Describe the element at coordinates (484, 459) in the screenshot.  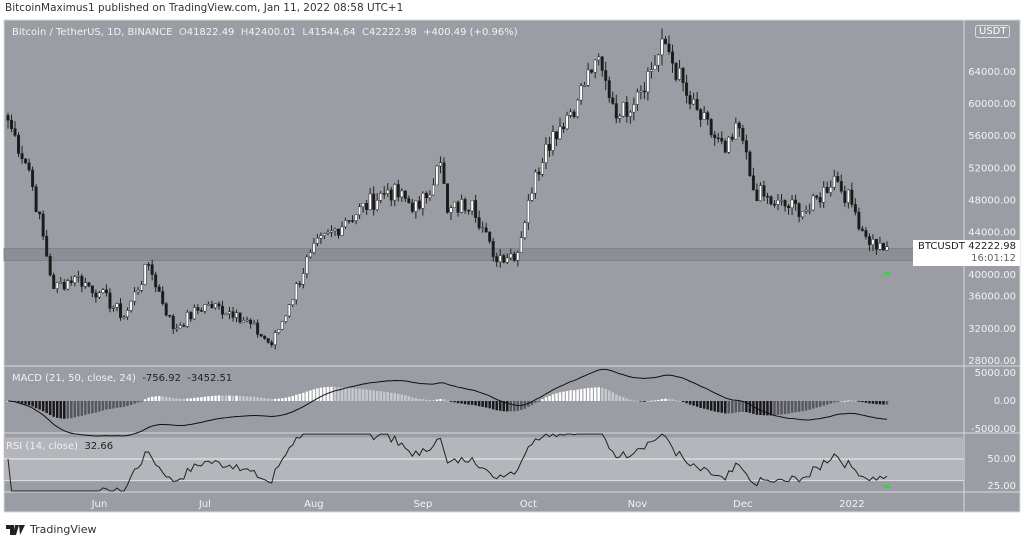
I see `rsi-band` at that location.